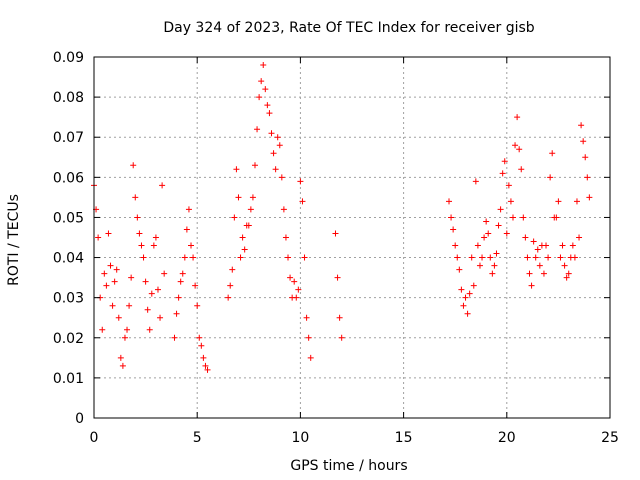  I want to click on y-tick-label: 0.06, so click(68, 178).